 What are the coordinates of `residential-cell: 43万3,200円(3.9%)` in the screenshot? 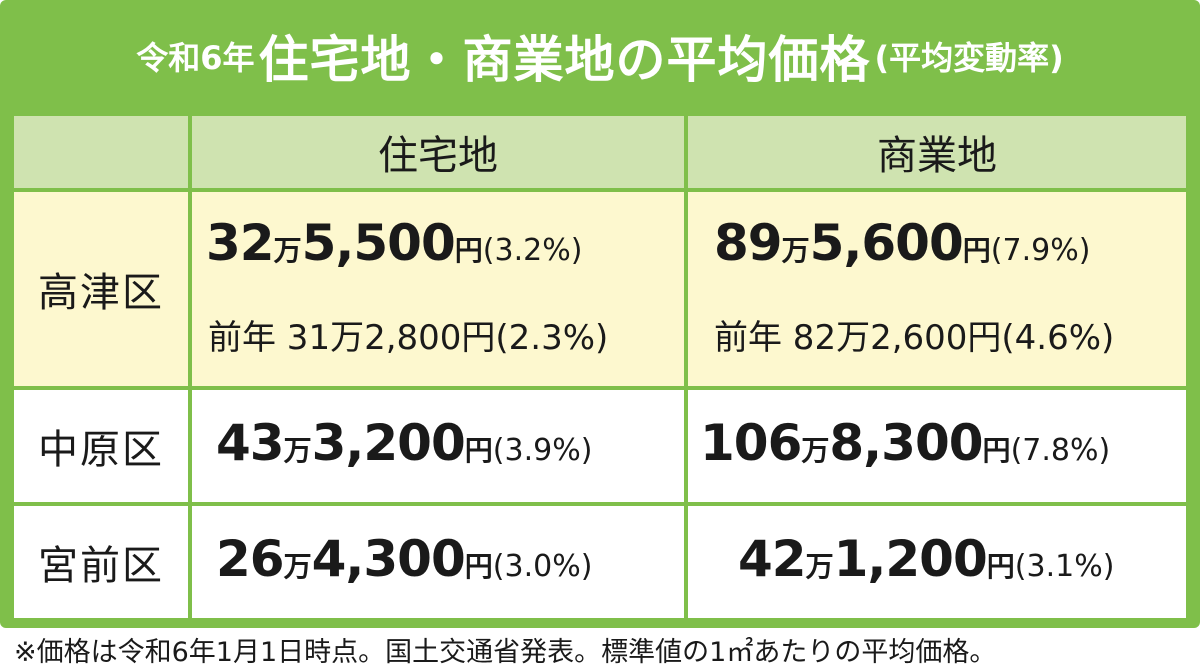 It's located at (438, 446).